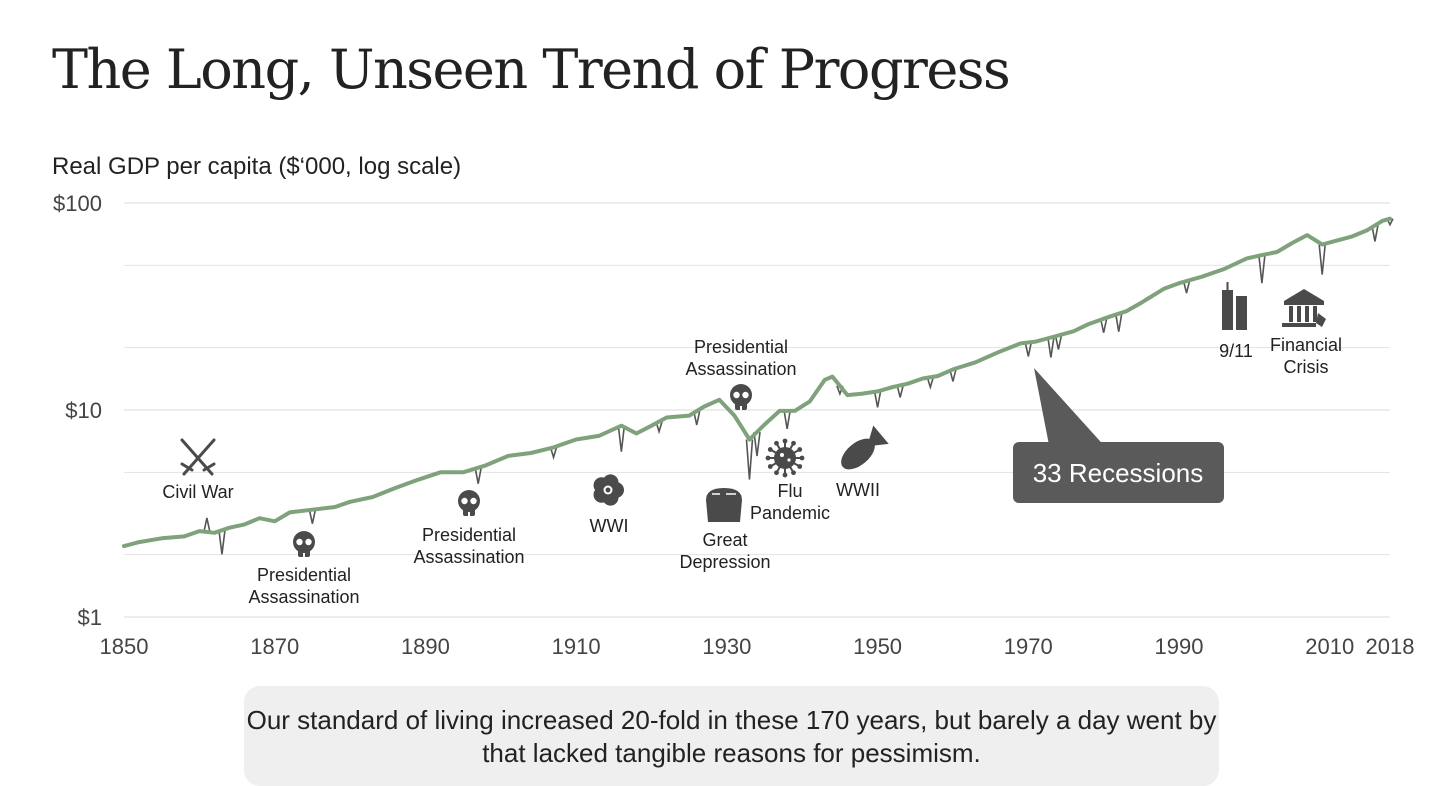 This screenshot has height=786, width=1456. Describe the element at coordinates (877, 646) in the screenshot. I see `x-tick-label: 1950` at that location.